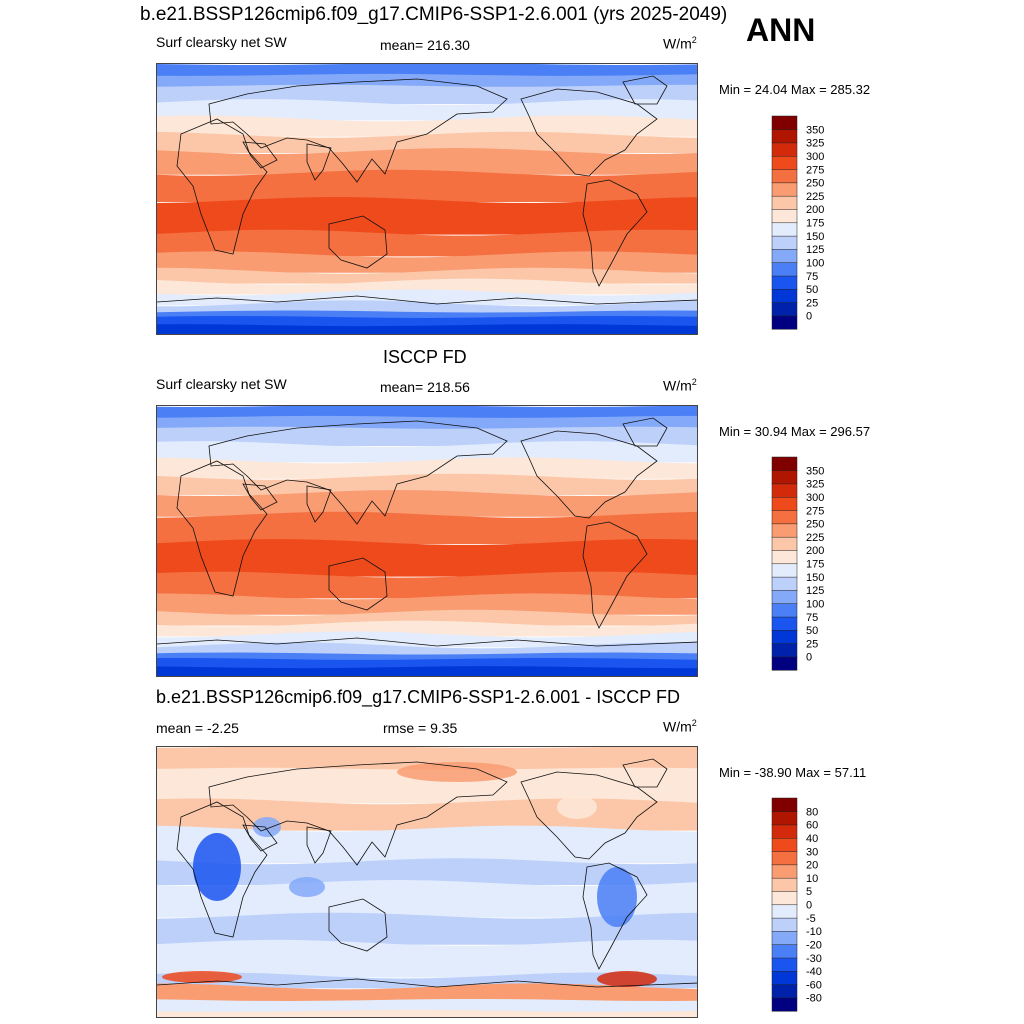  I want to click on colorbar-tick-label: 350, so click(815, 471).